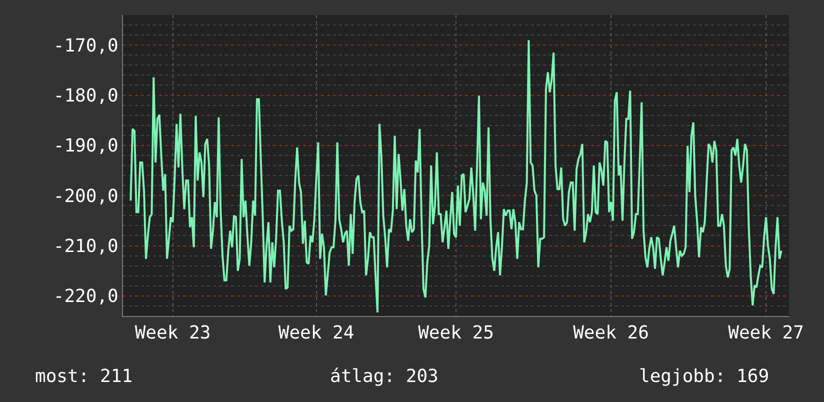  Describe the element at coordinates (316, 333) in the screenshot. I see `x-tick-label: Week 24` at that location.